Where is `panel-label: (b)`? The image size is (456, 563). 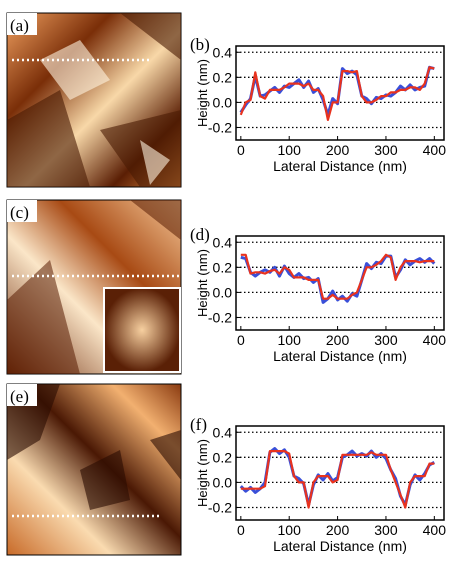
panel-label: (b) is located at coordinates (200, 44).